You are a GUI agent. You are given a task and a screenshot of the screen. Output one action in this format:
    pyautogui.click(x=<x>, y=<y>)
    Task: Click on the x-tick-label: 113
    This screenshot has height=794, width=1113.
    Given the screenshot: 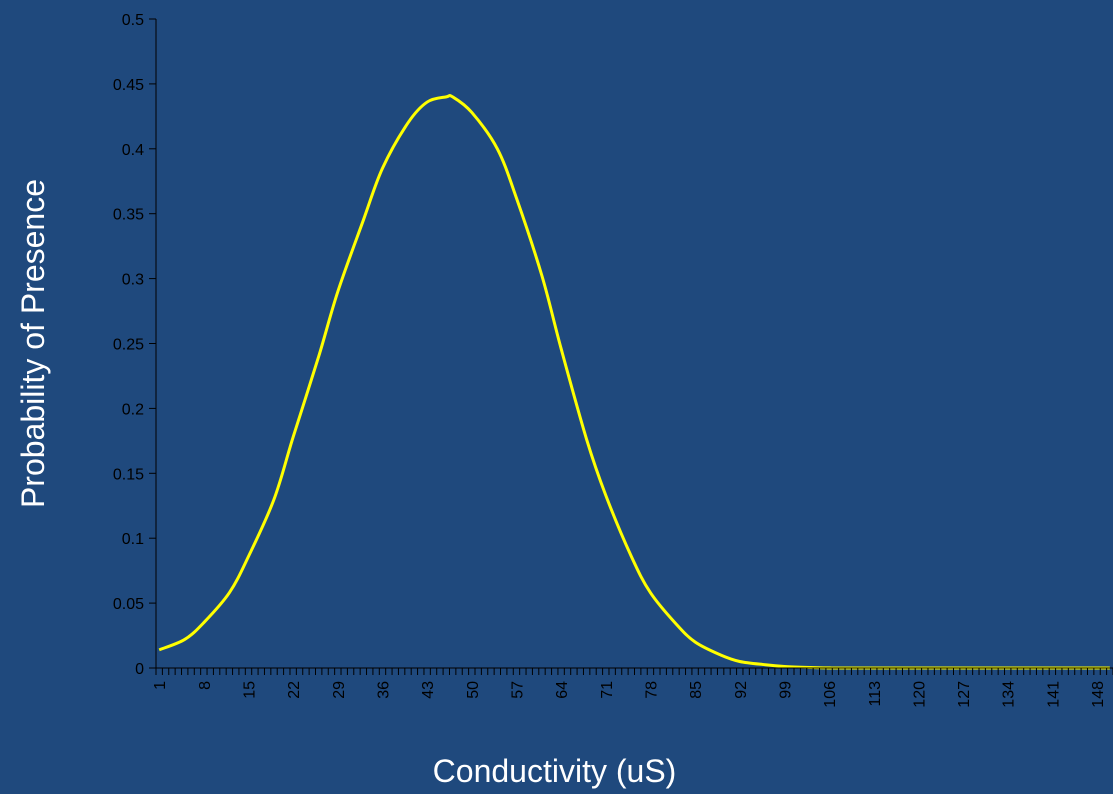 What is the action you would take?
    pyautogui.click(x=875, y=694)
    